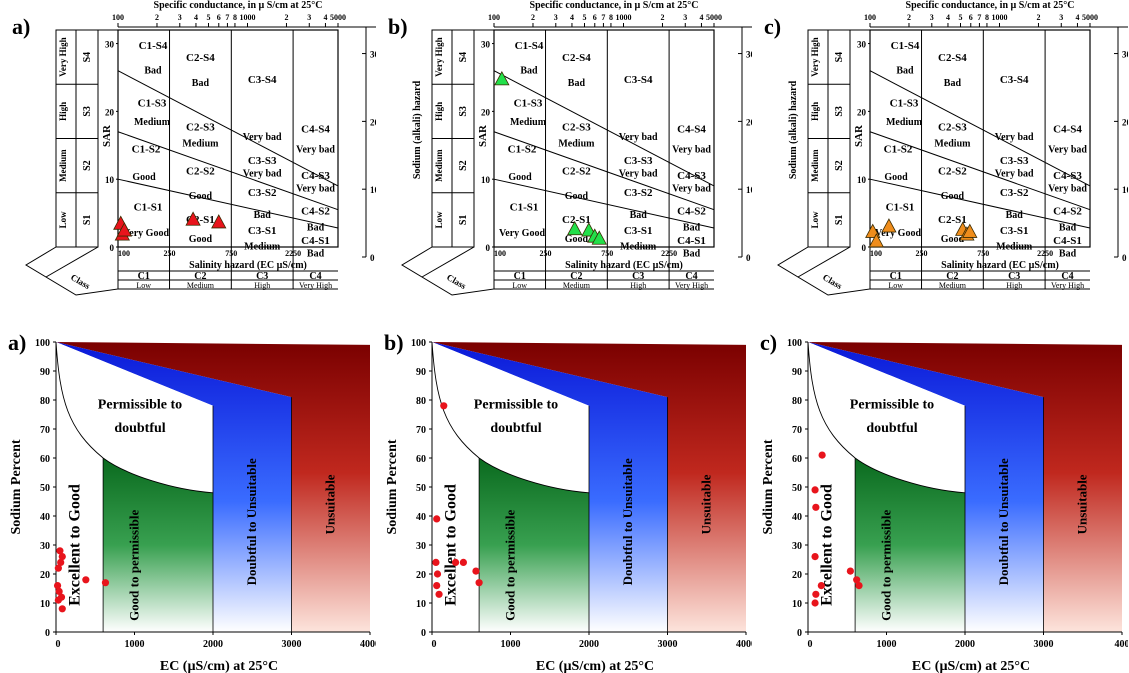 This screenshot has width=1129, height=673. What do you see at coordinates (887, 644) in the screenshot?
I see `x-tick-label: 1000` at bounding box center [887, 644].